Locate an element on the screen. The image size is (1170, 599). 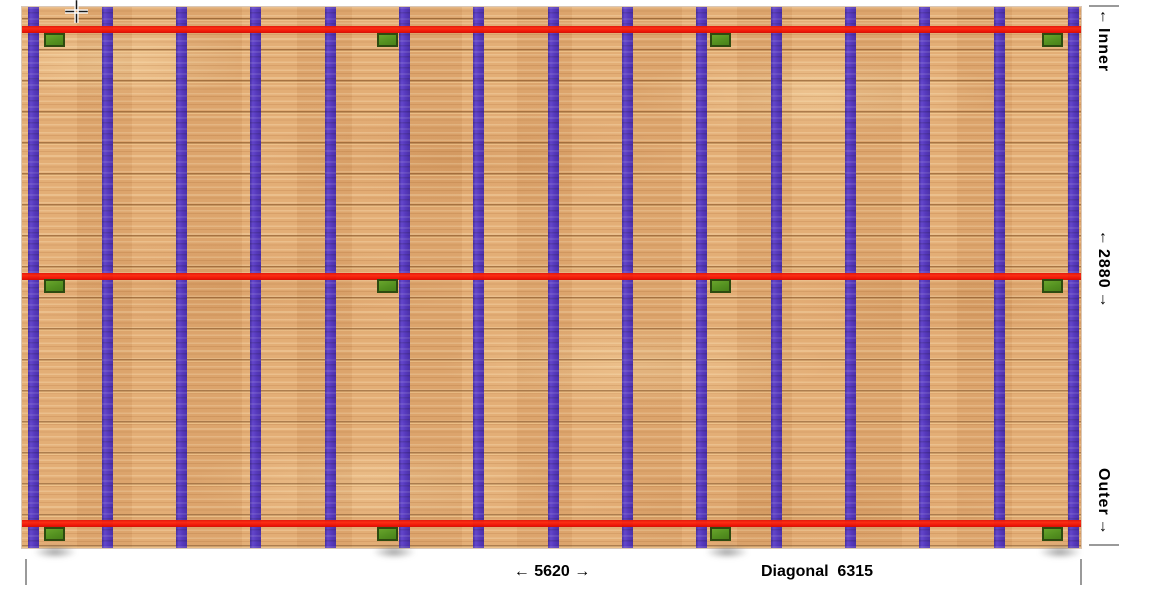
outer-label-text: Outer is located at coordinates (1103, 492).